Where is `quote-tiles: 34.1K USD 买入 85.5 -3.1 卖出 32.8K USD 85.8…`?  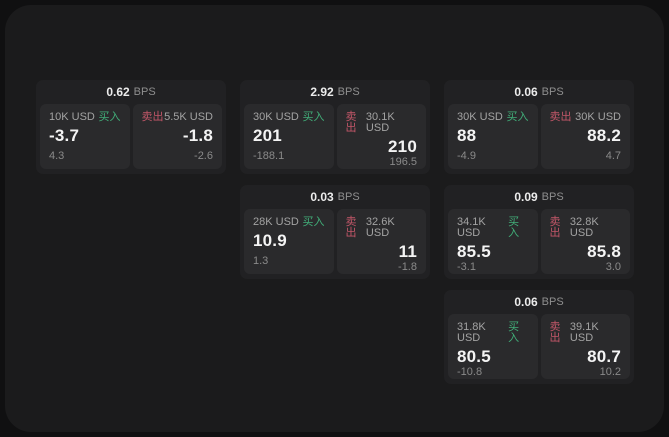 quote-tiles: 34.1K USD 买入 85.5 -3.1 卖出 32.8K USD 85.8… is located at coordinates (539, 241).